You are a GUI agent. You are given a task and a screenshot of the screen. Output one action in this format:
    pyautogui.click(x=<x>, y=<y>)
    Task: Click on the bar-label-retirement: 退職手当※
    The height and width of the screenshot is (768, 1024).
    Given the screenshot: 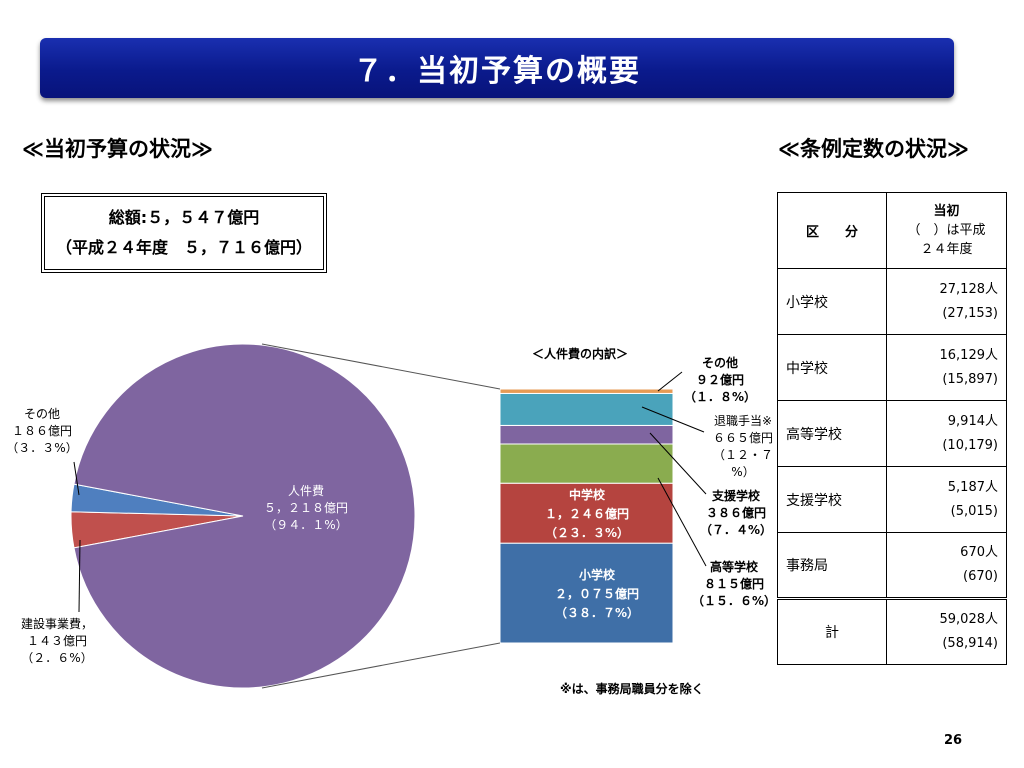 What is the action you would take?
    pyautogui.click(x=743, y=421)
    